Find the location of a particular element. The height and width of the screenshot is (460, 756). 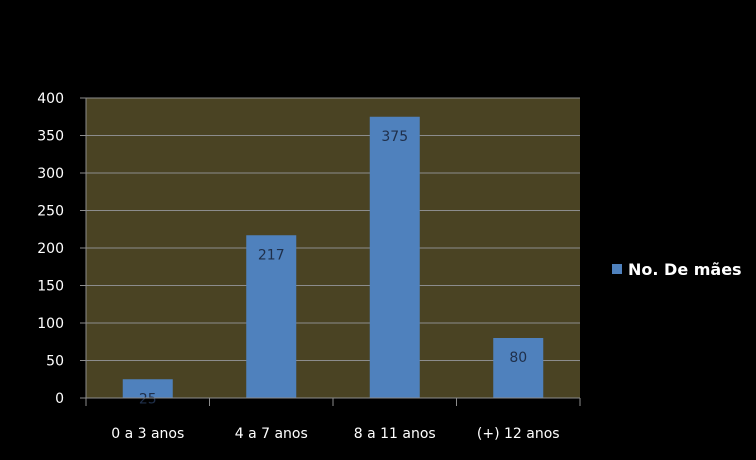

legend: No. De mães is located at coordinates (677, 269).